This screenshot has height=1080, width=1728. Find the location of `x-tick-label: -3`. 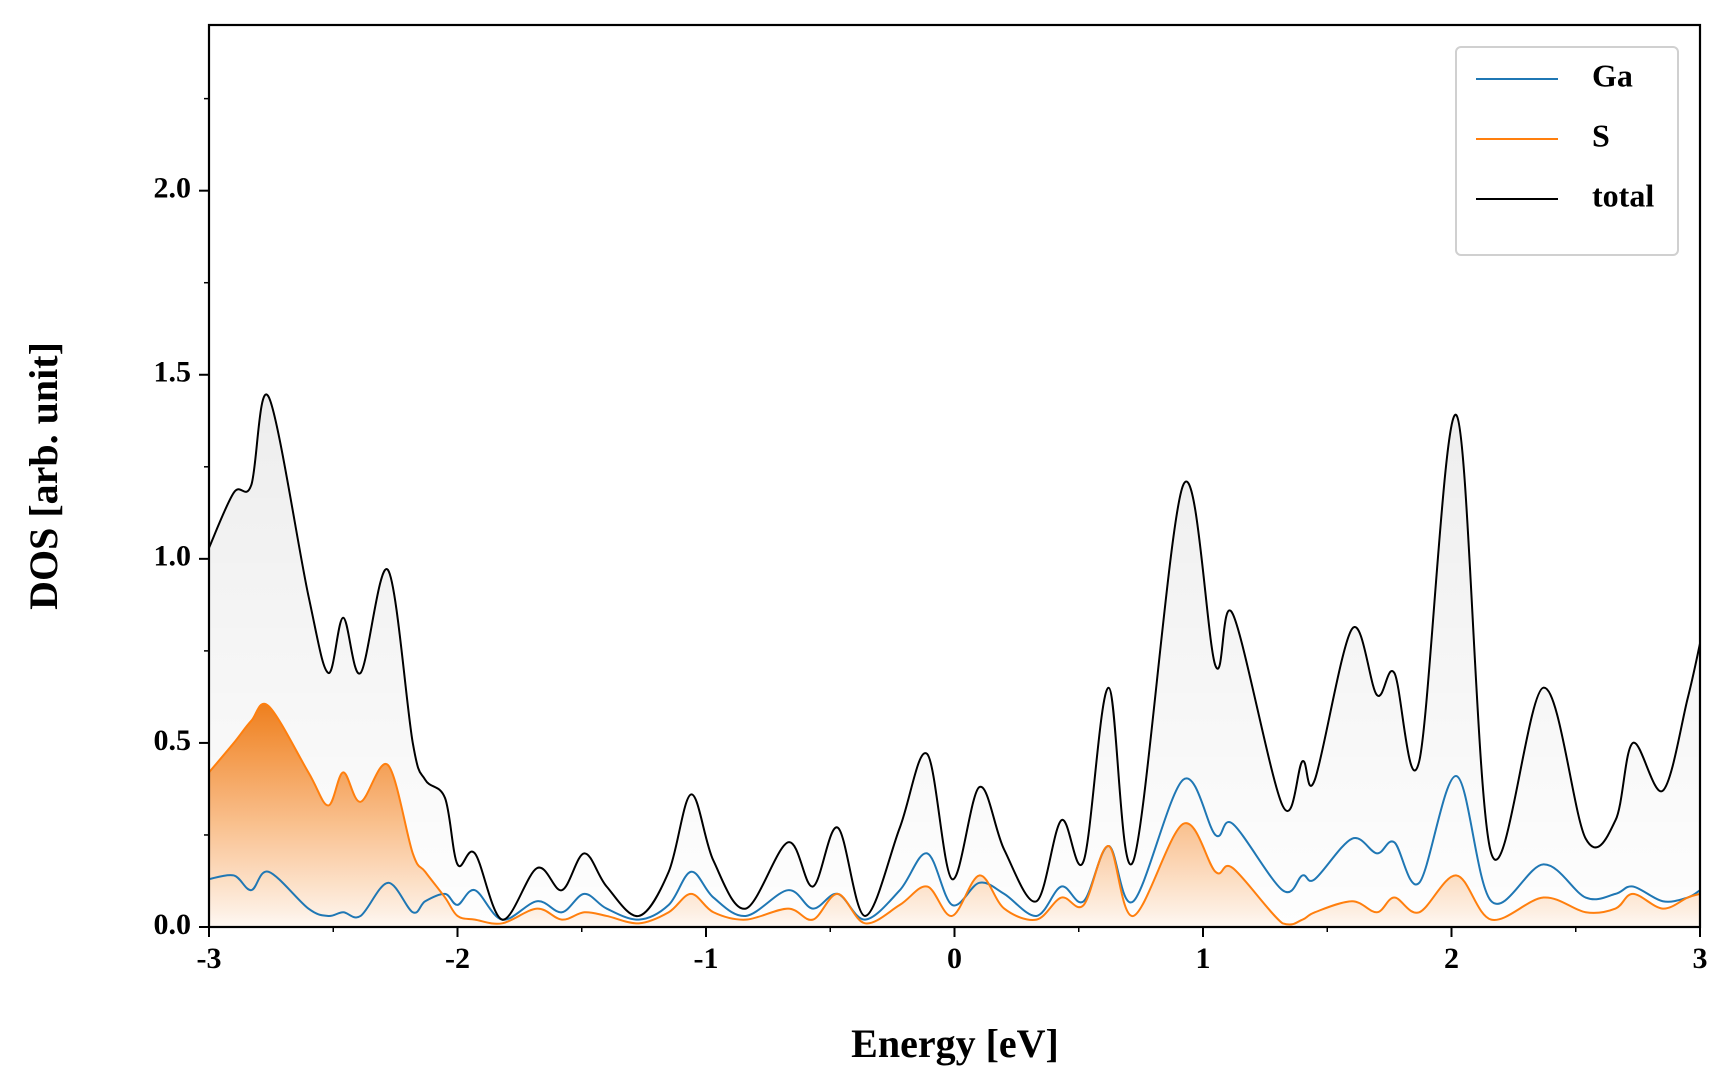

x-tick-label: -3 is located at coordinates (209, 958).